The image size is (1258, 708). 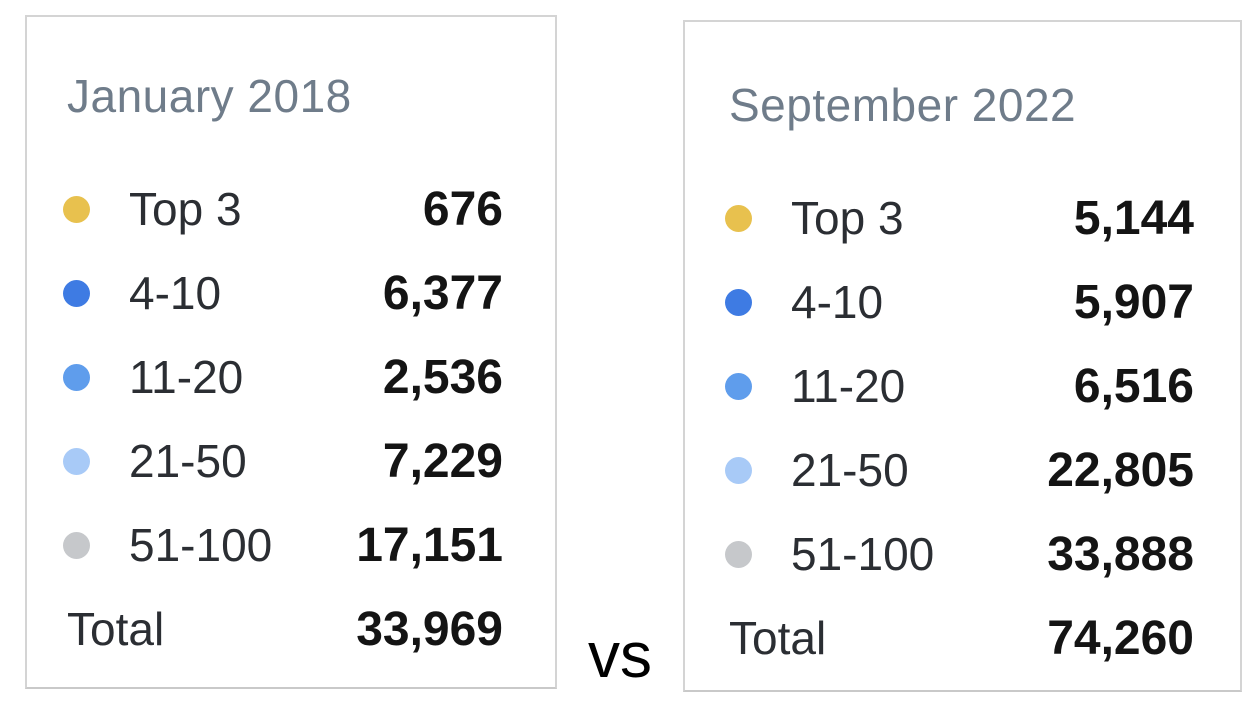 What do you see at coordinates (442, 461) in the screenshot?
I see `rank-count: 7,229` at bounding box center [442, 461].